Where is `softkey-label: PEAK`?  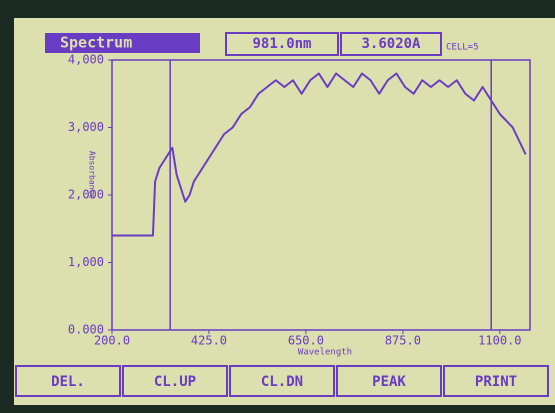
softkey-label: PEAK is located at coordinates (389, 382).